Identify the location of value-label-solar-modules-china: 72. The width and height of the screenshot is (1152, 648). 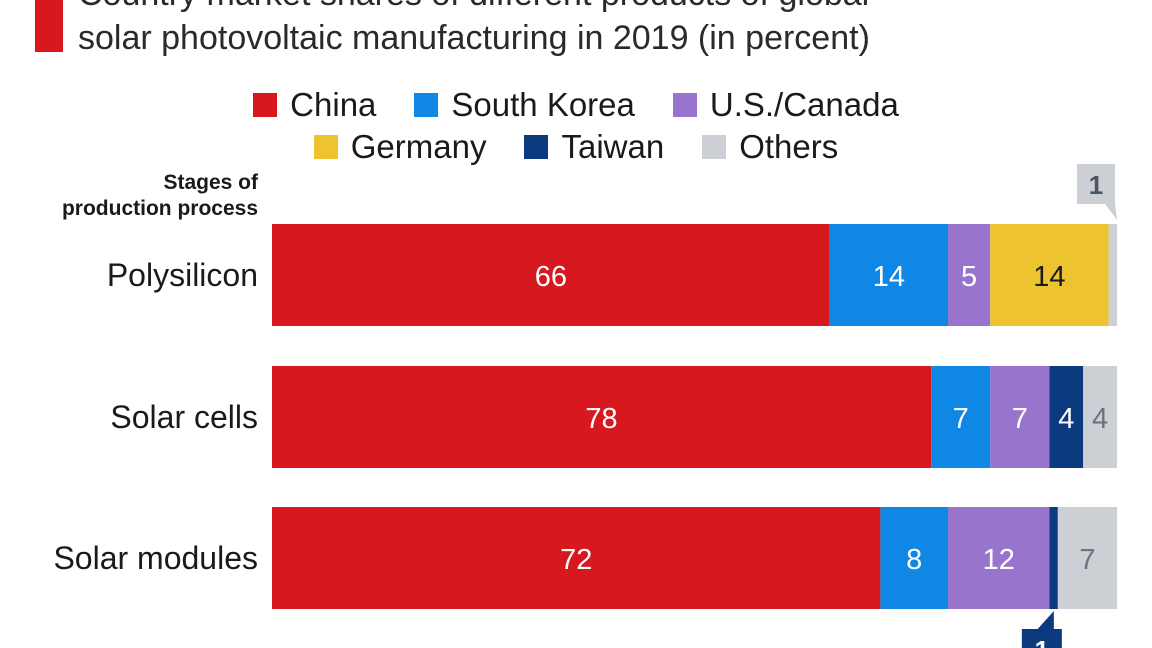
(576, 560).